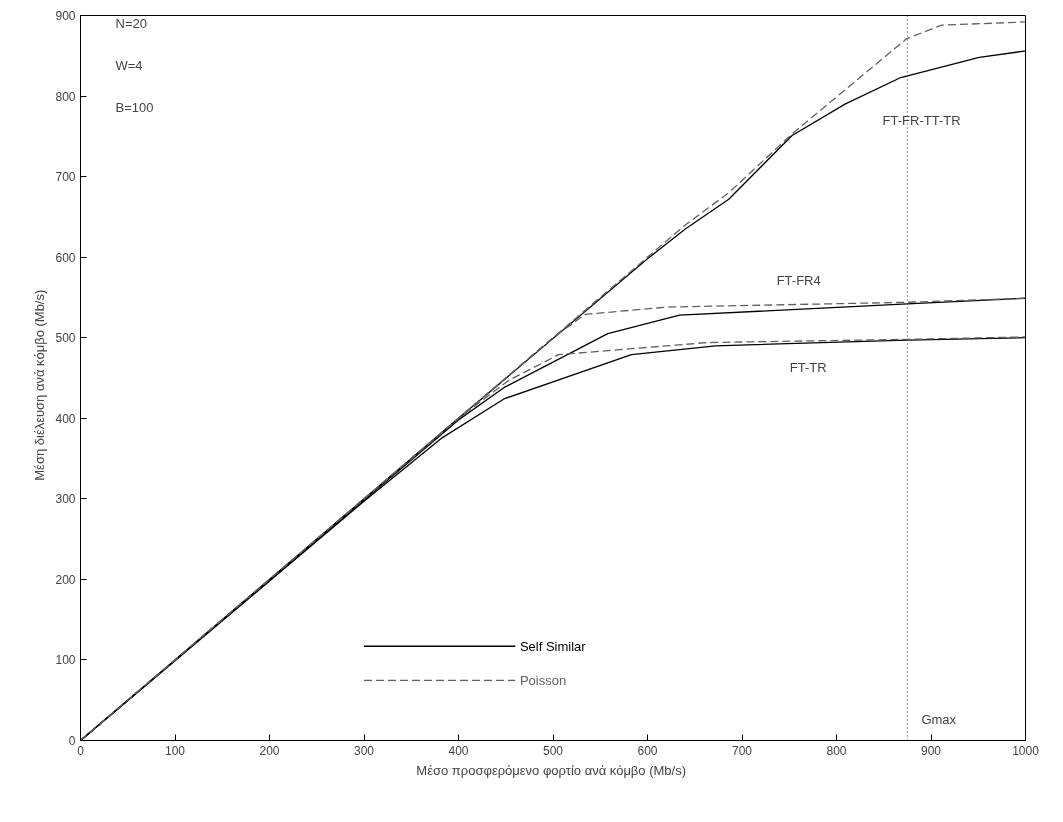 This screenshot has height=822, width=1063. Describe the element at coordinates (798, 280) in the screenshot. I see `annotation: FT-FR4` at that location.